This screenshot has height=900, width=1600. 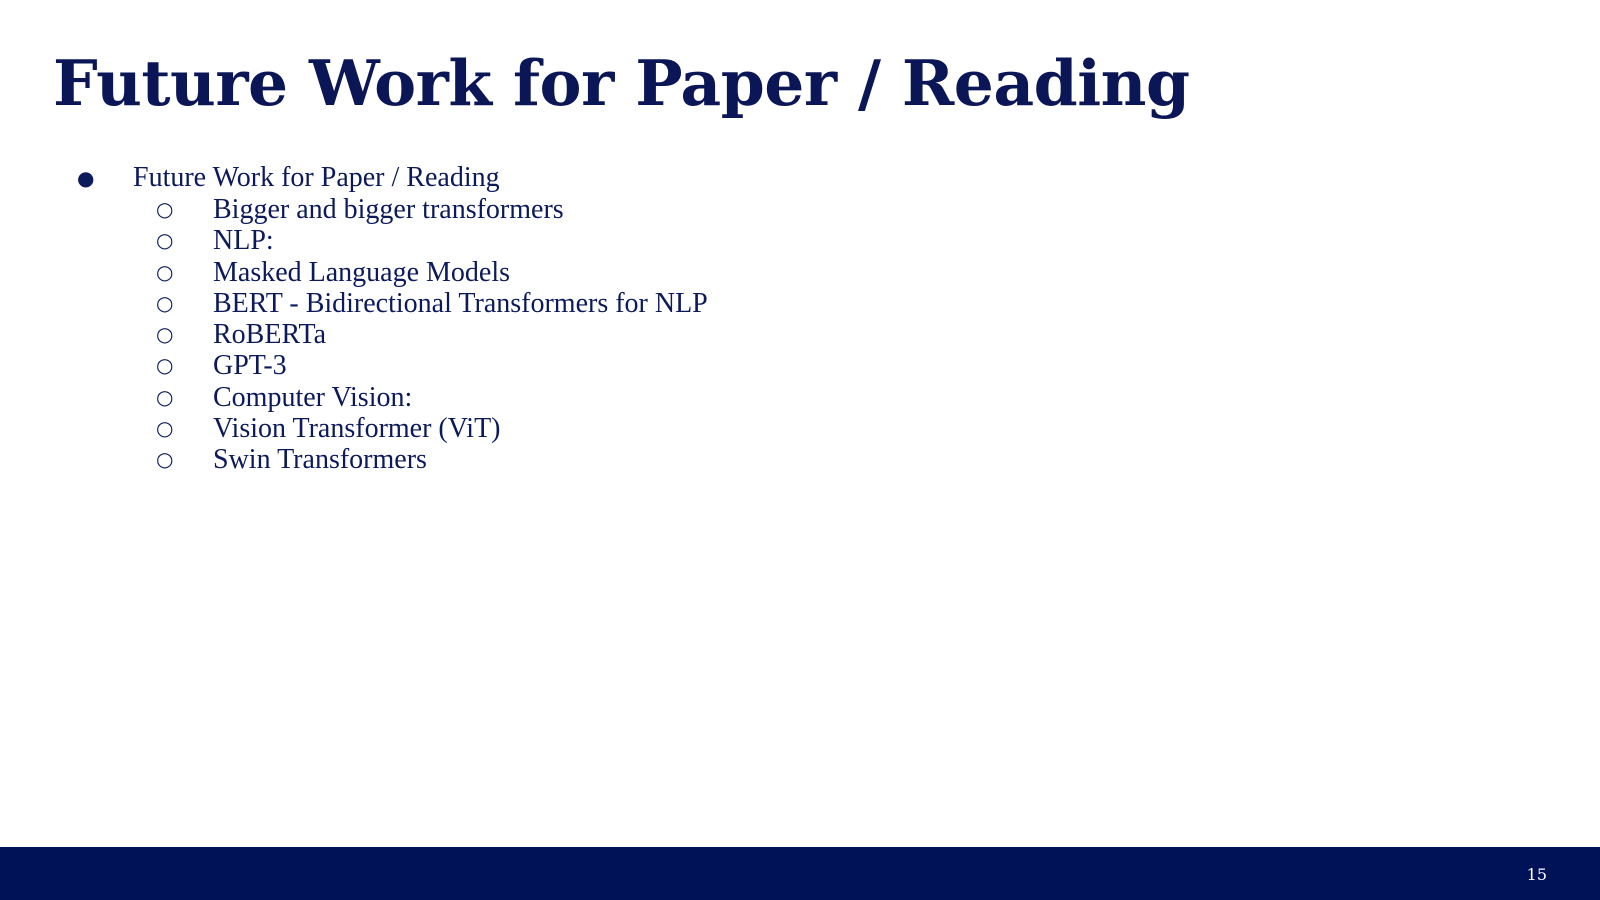 I want to click on sub-bullet-text: Computer Vision:, so click(x=313, y=397).